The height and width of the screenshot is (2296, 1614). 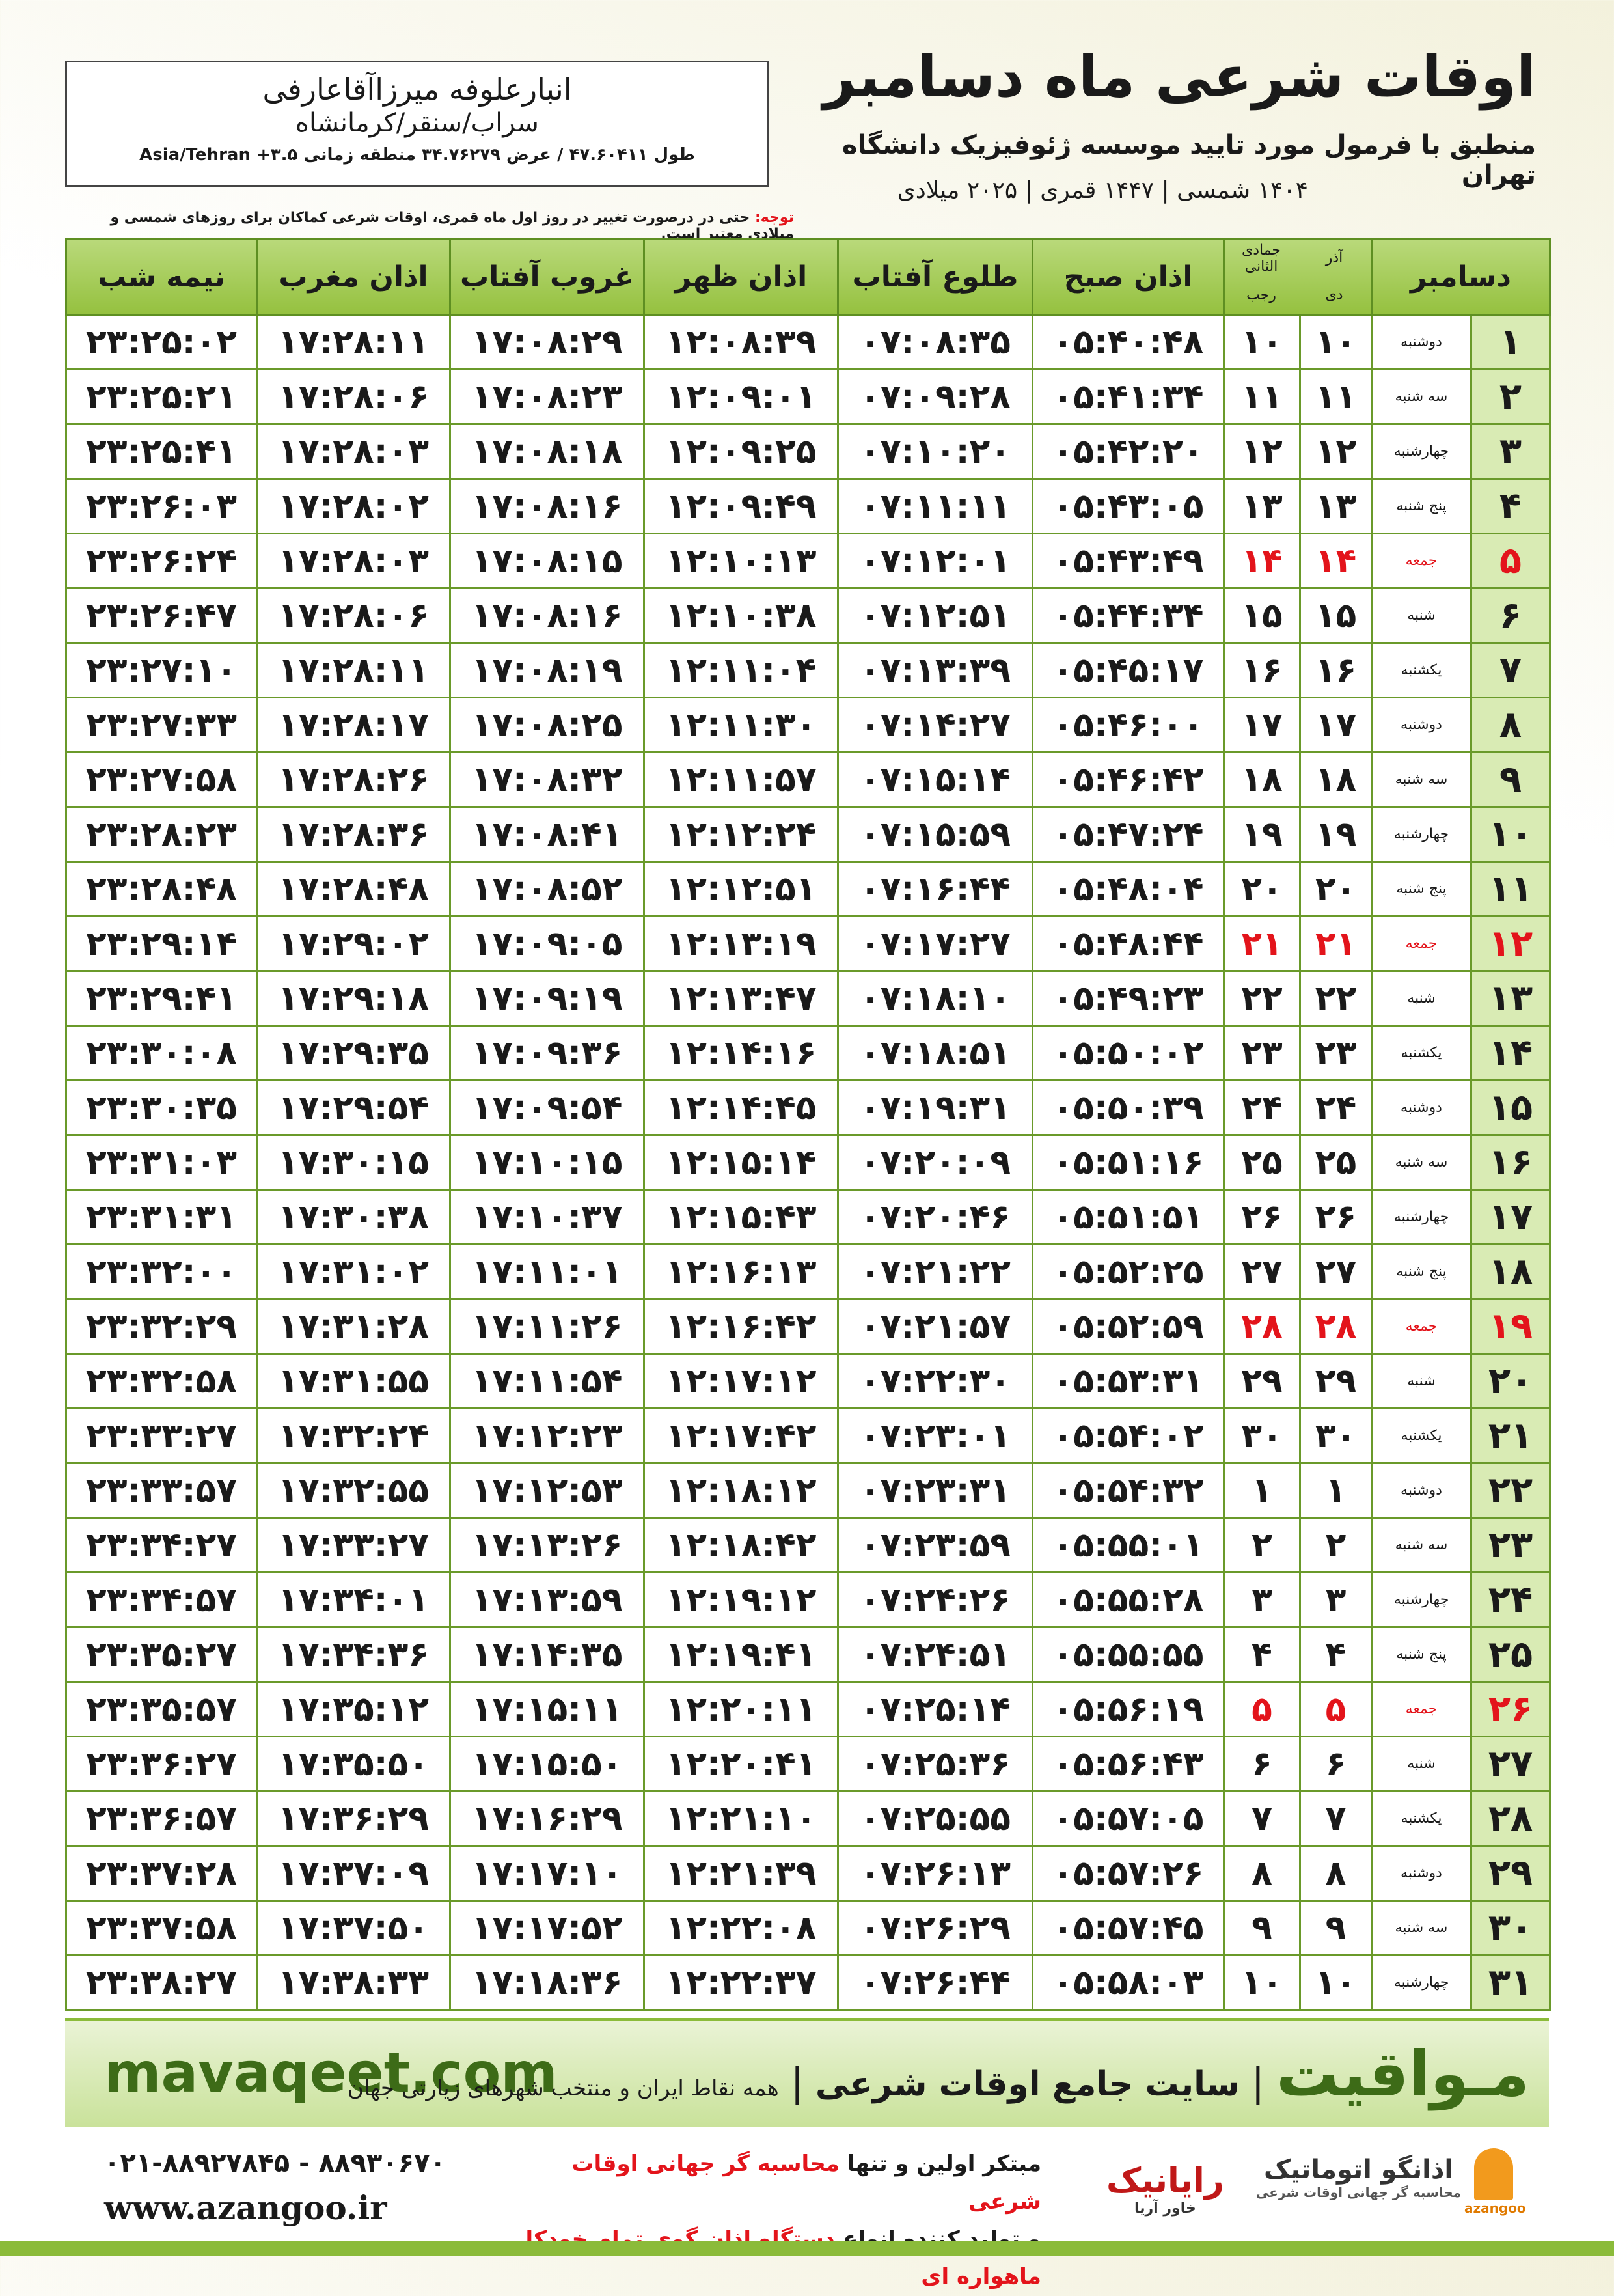 I want to click on num-cell: ۱۹, so click(x=1262, y=834).